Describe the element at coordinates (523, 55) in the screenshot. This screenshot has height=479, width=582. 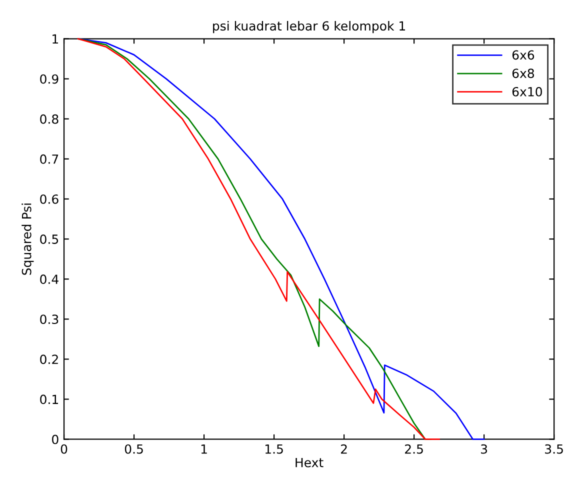
I see `legend-label: 6x6` at that location.